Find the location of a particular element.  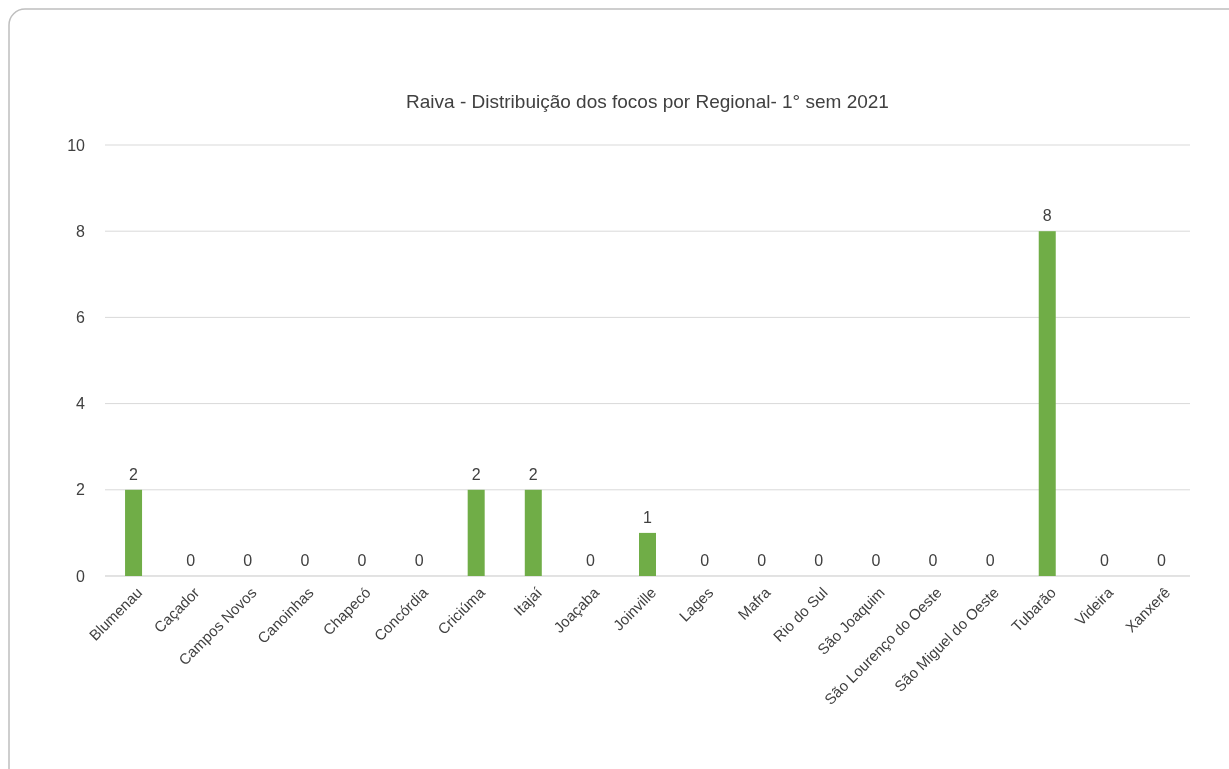

y-tick-label: 10 is located at coordinates (76, 145).